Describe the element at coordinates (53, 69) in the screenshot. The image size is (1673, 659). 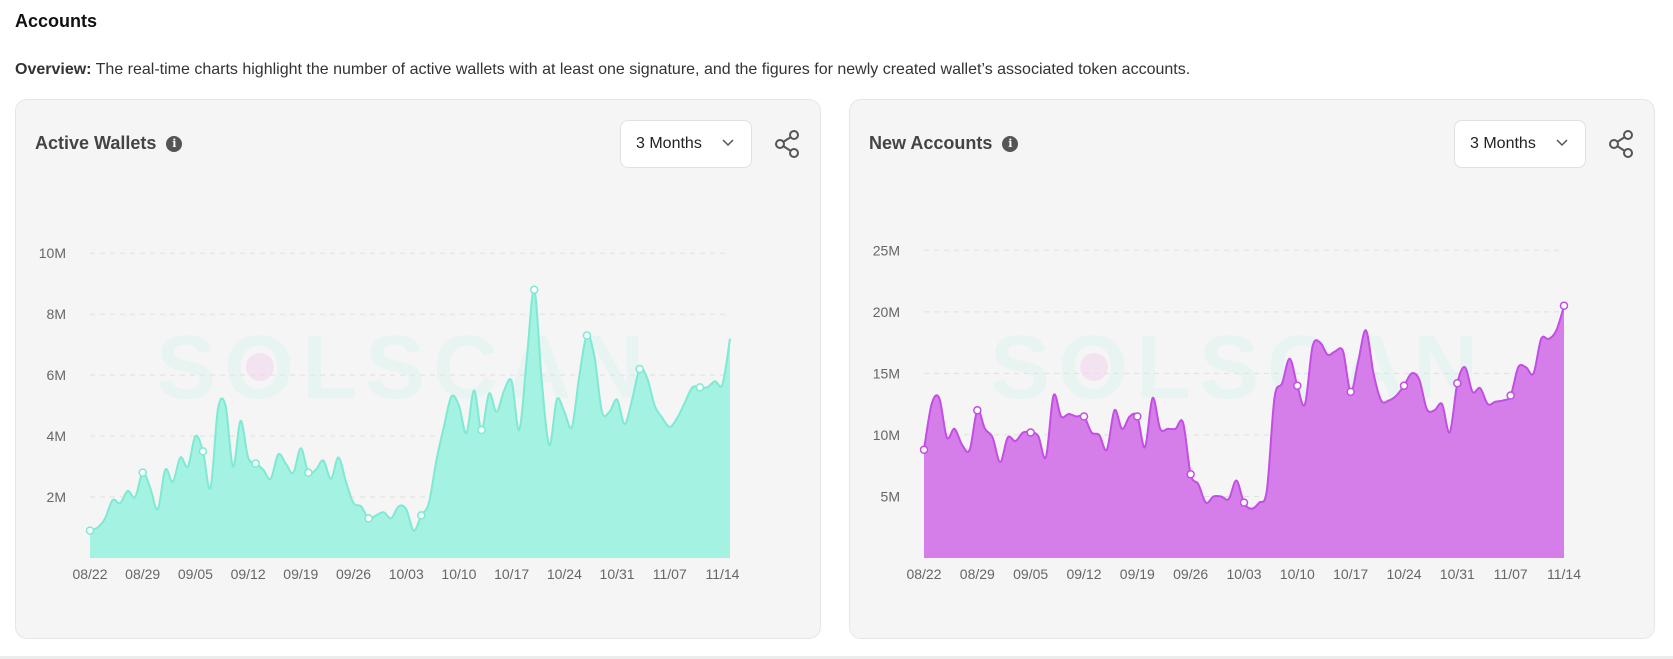
I see `overview-label: Overview:` at that location.